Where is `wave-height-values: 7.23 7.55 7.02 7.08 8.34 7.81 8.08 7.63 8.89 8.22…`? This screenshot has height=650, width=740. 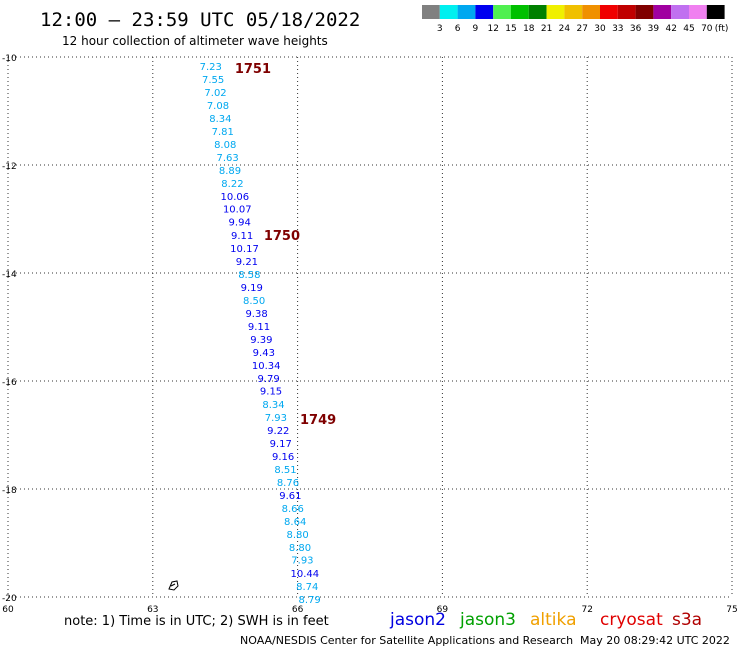 wave-height-values: 7.23 7.55 7.02 7.08 8.34 7.81 8.08 7.63 8.89 8.22… is located at coordinates (260, 334).